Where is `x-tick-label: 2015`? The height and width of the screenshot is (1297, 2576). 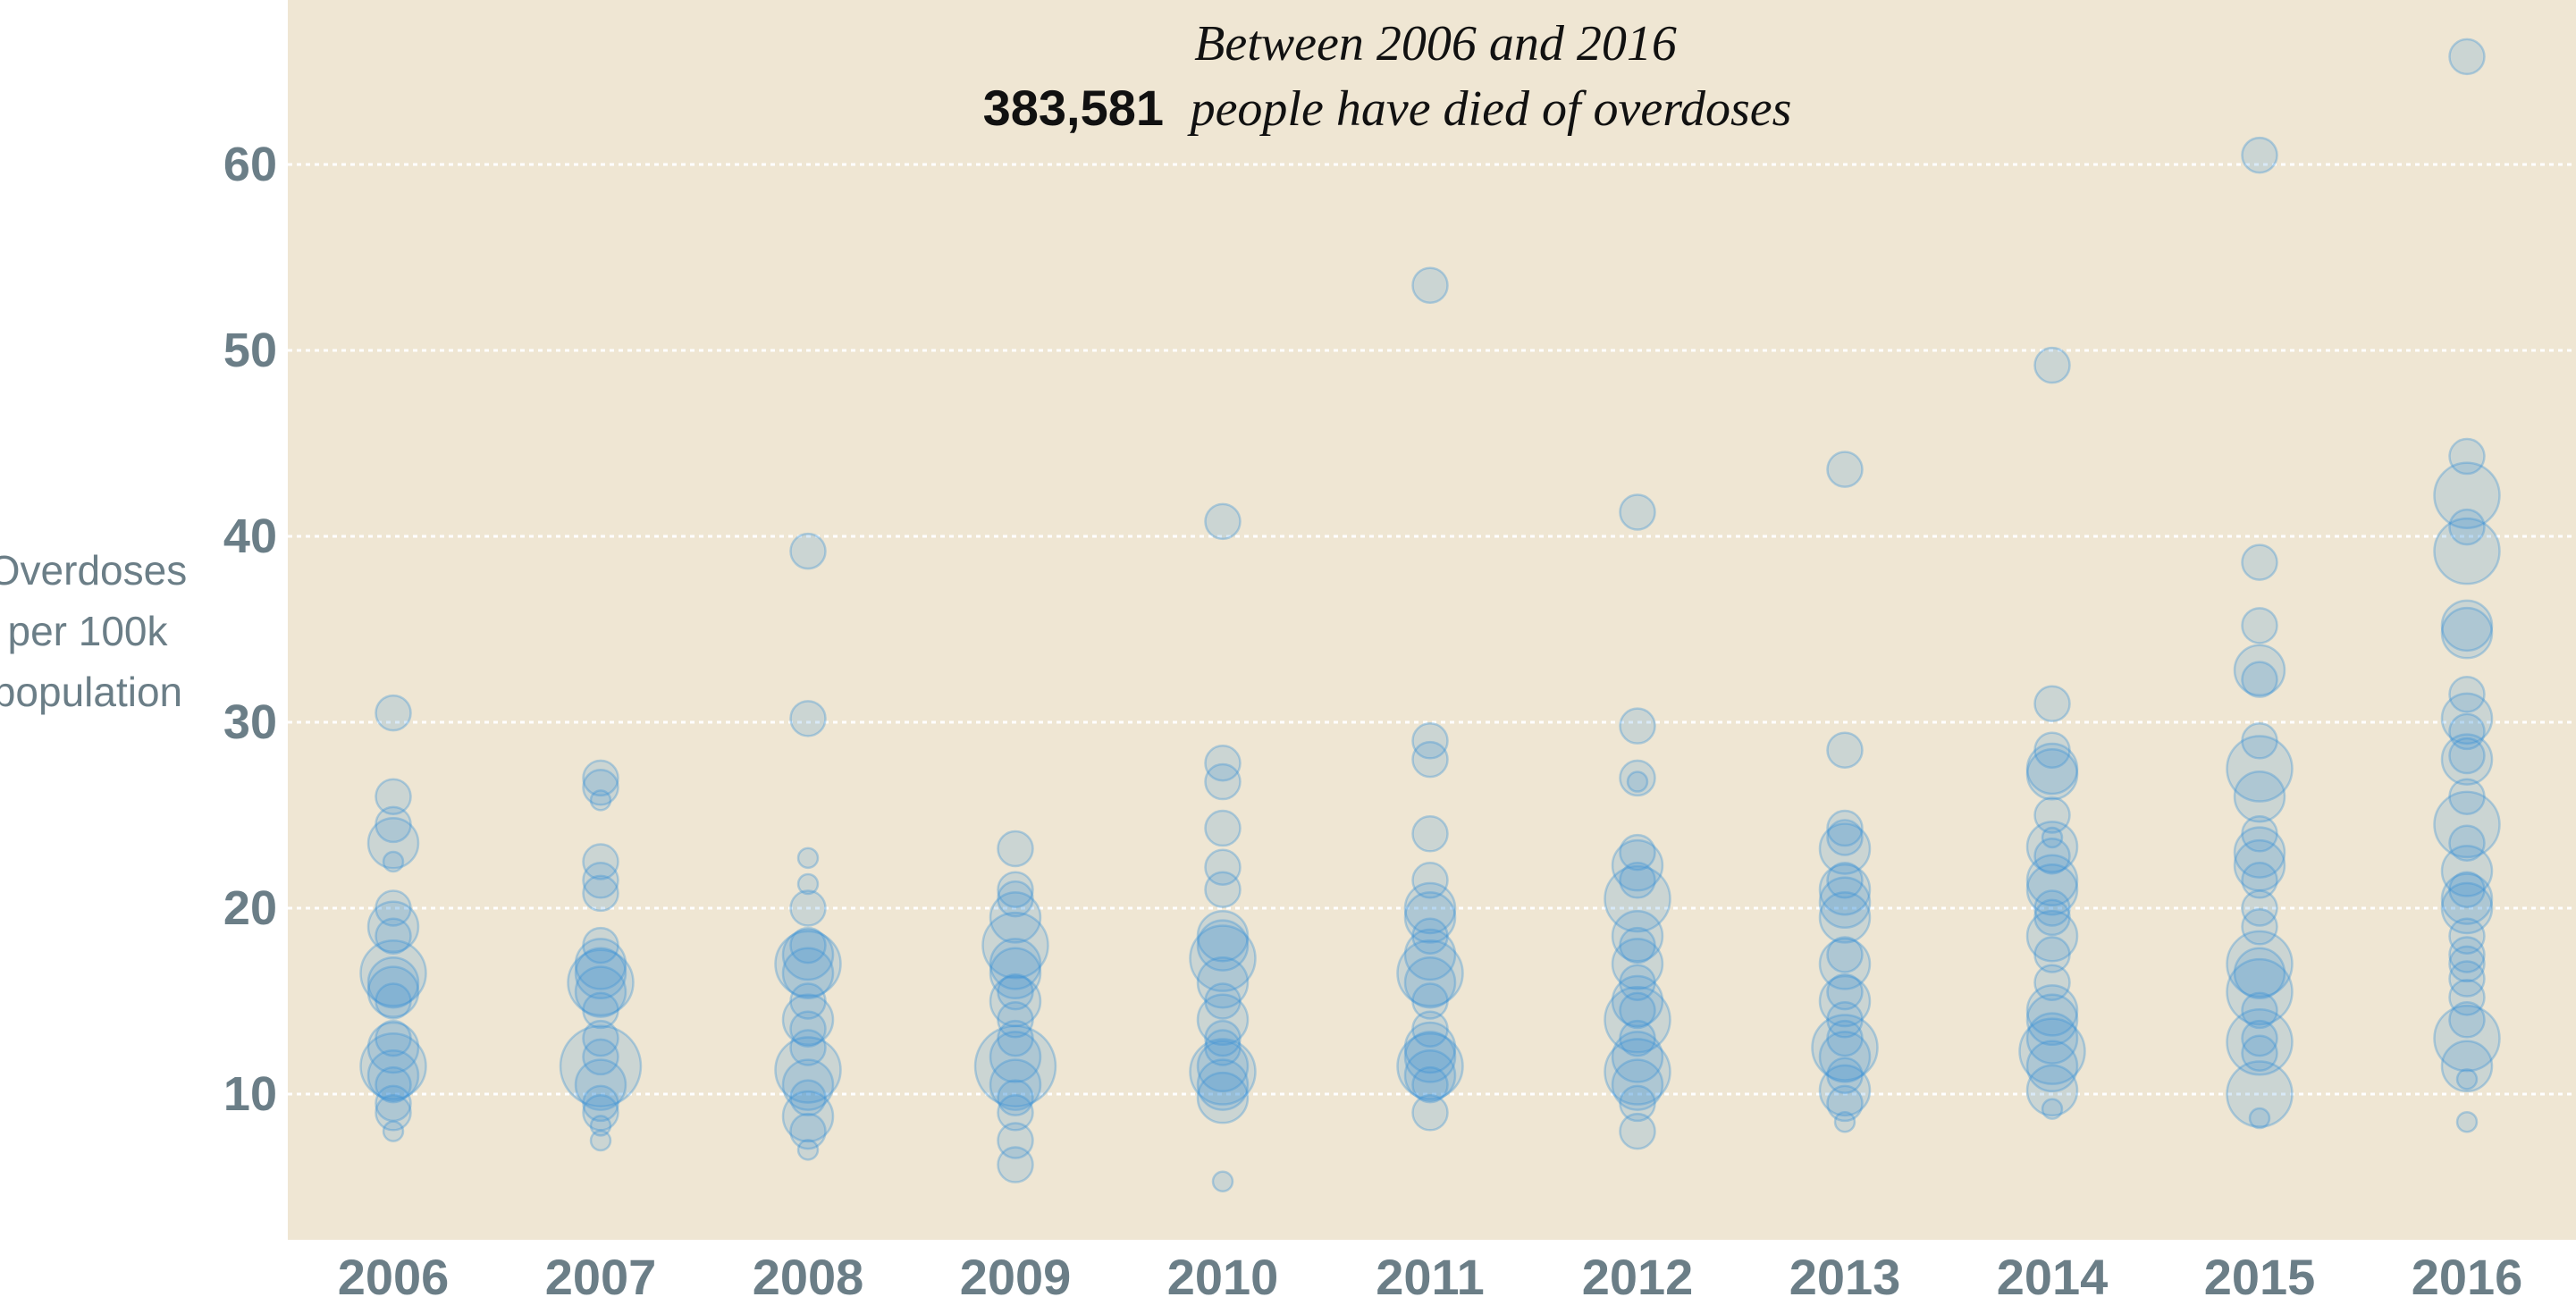
x-tick-label: 2015 is located at coordinates (2260, 1273).